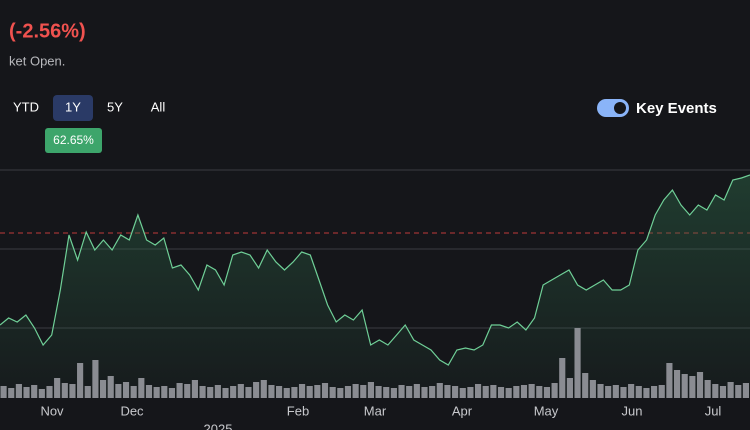  I want to click on x-tick-label: Jul, so click(713, 410).